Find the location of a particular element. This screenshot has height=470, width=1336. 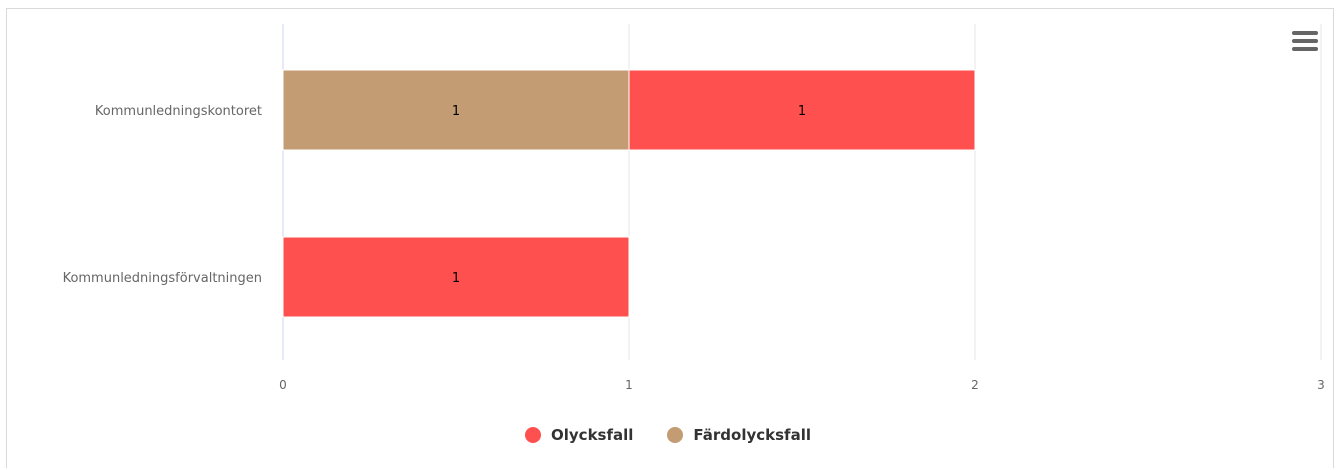

category-label: Kommunledningskontoret is located at coordinates (178, 111).